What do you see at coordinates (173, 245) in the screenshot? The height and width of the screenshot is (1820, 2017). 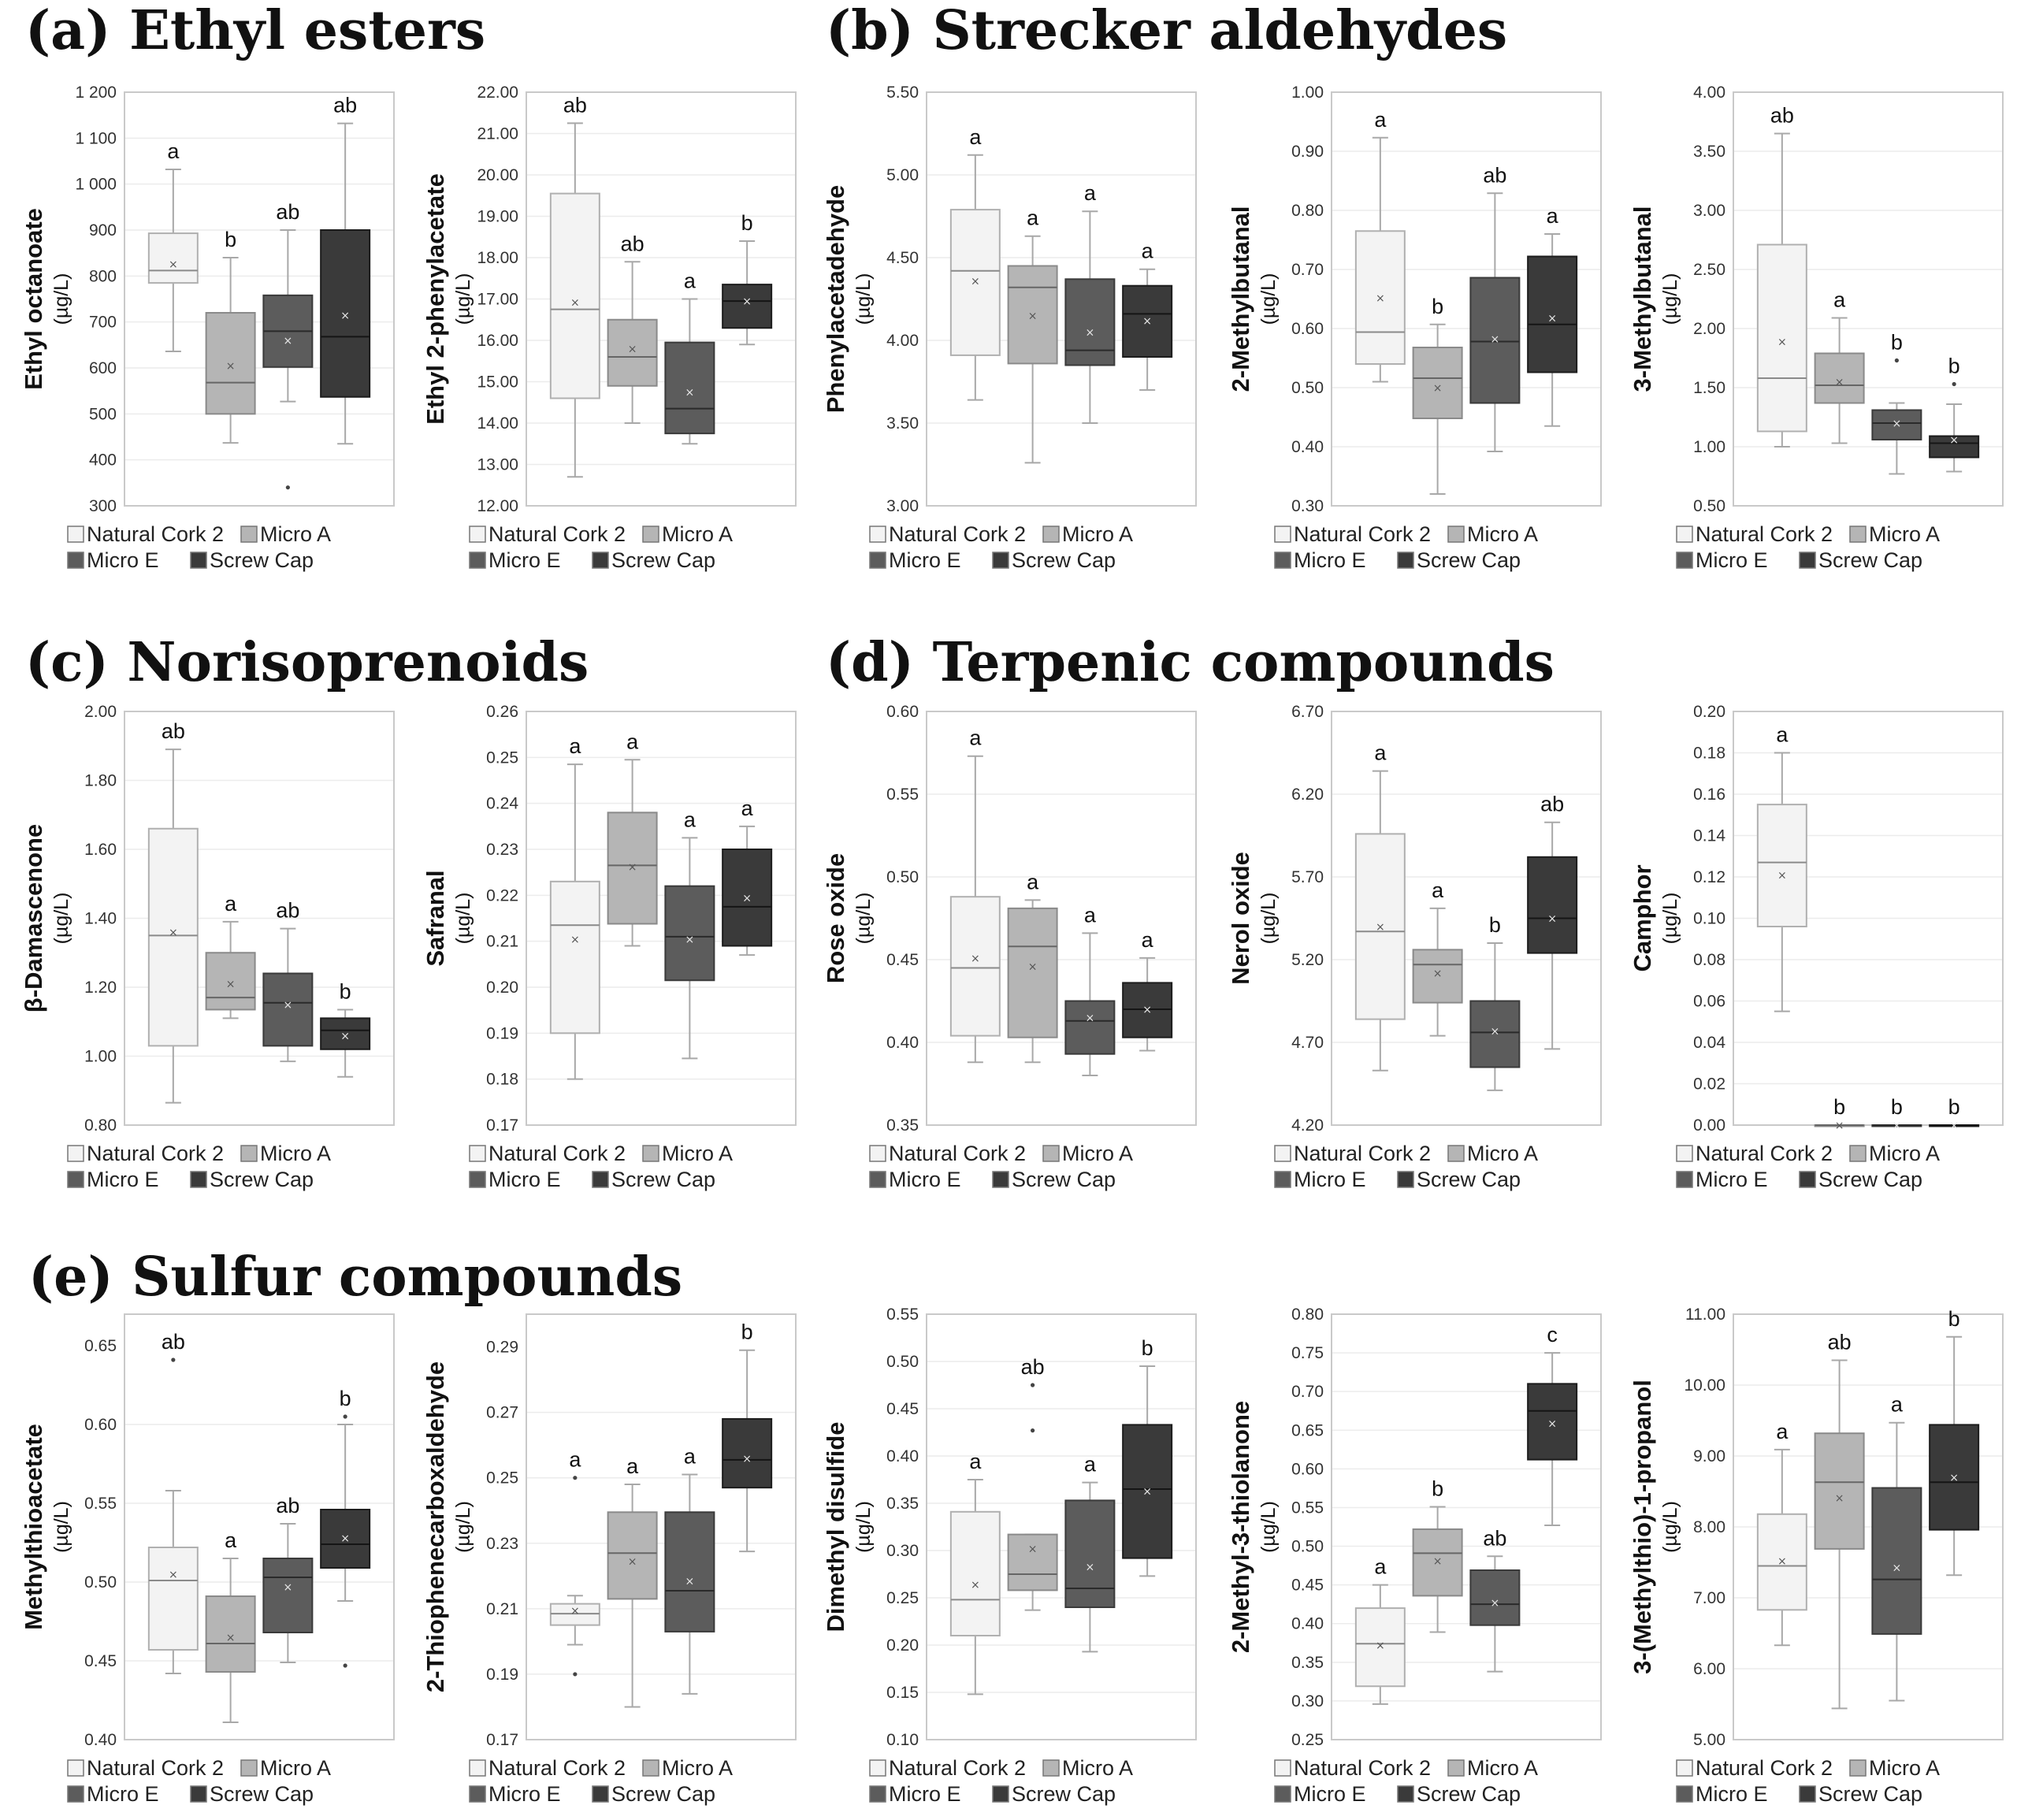 I see `box-ethyl-octanoate-0: ×a` at bounding box center [173, 245].